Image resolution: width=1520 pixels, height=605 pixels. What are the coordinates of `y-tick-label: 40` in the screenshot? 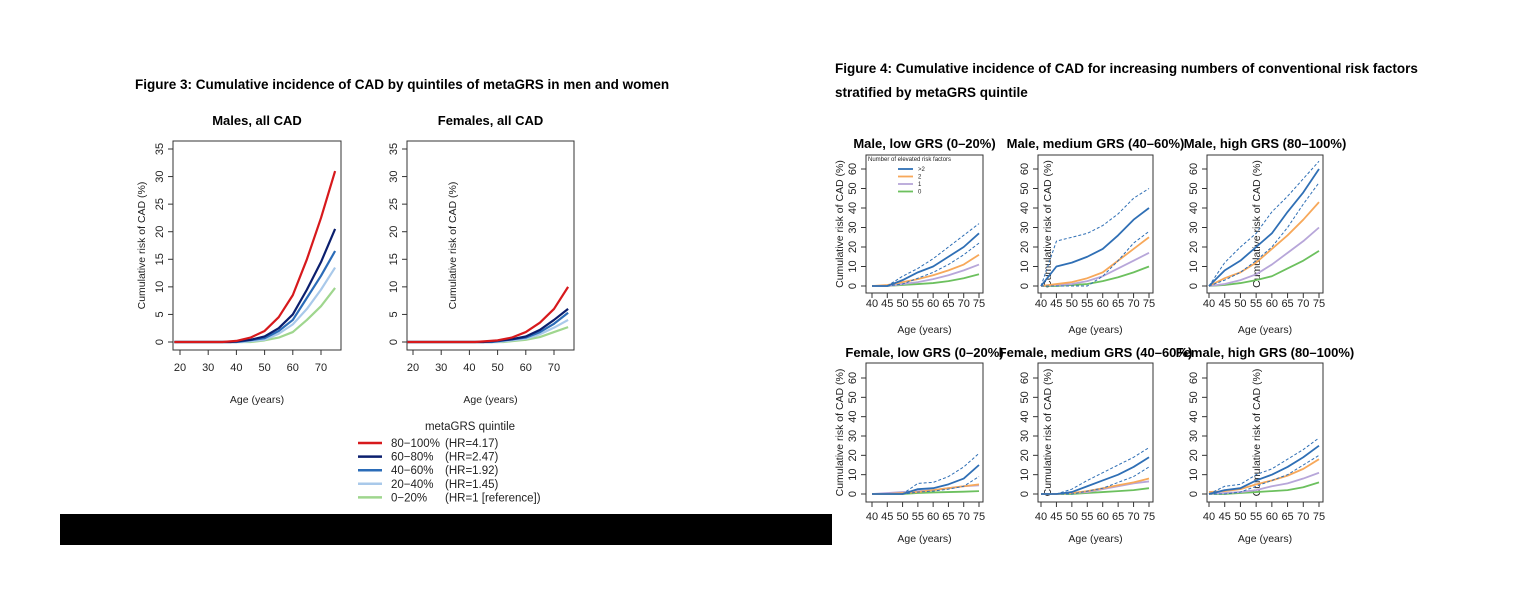 It's located at (1025, 208).